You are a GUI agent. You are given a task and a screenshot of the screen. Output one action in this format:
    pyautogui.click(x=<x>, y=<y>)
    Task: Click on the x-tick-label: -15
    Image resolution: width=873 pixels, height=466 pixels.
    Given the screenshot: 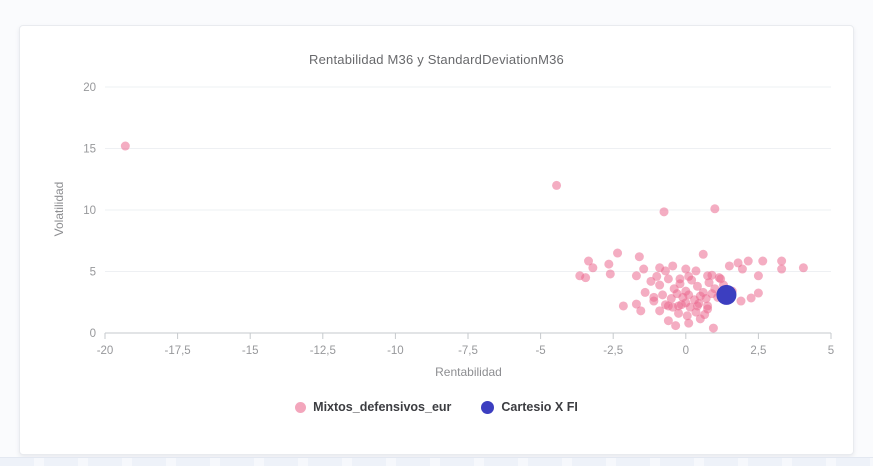 What is the action you would take?
    pyautogui.click(x=250, y=351)
    